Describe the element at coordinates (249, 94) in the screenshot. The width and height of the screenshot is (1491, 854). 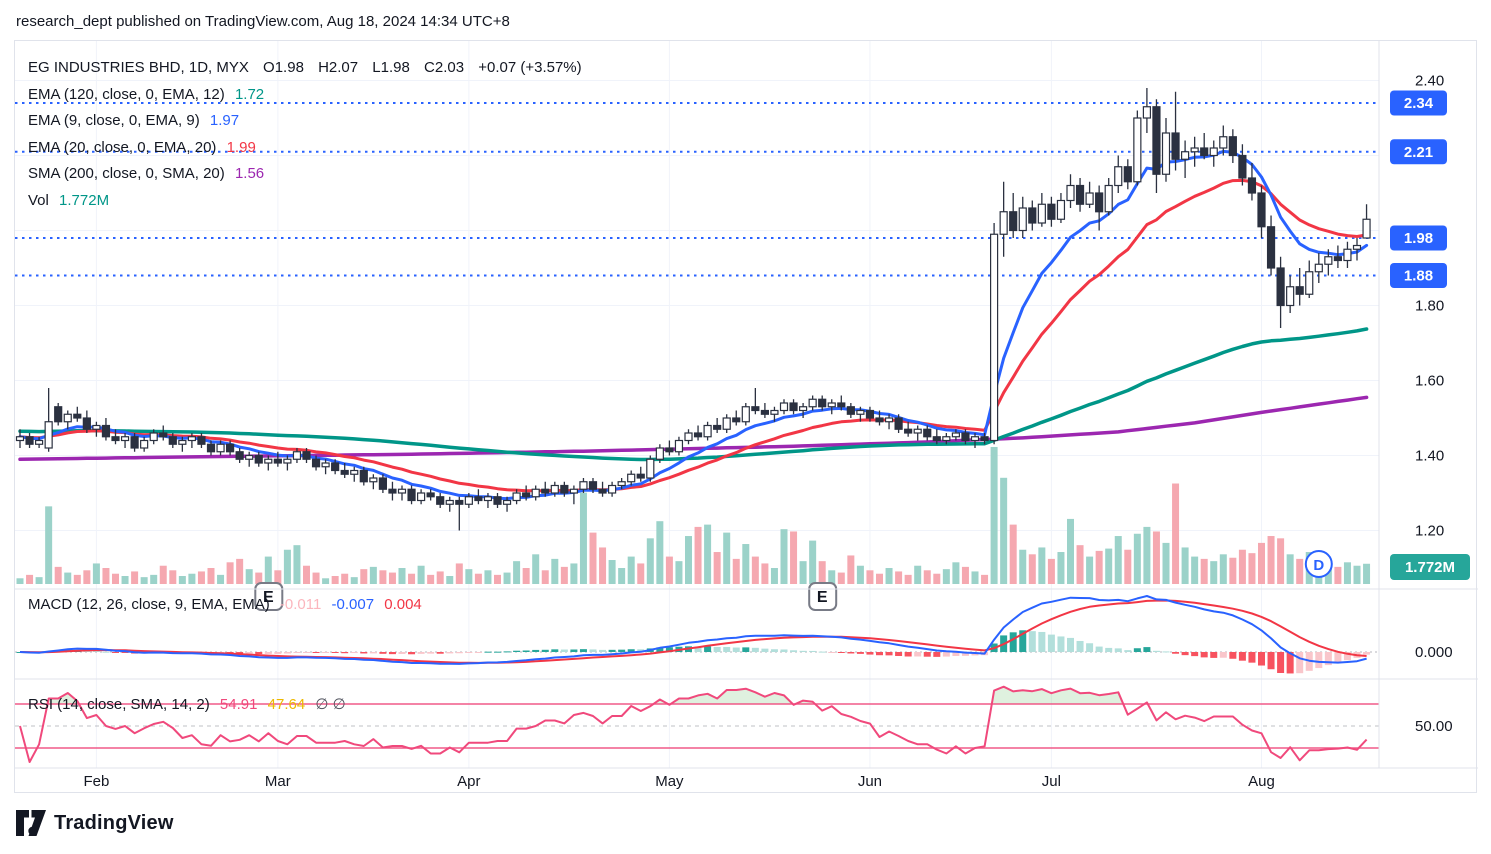
I see `ema120-value: 1.72` at that location.